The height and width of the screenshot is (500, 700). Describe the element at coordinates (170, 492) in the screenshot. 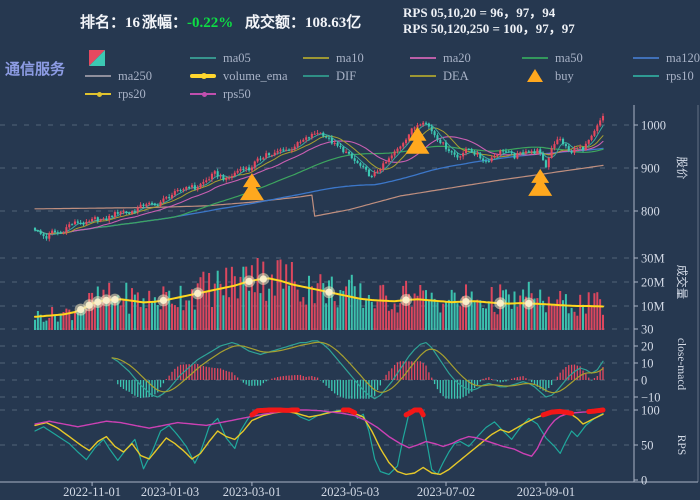

I see `x-tick-label: 2023-01-03` at that location.